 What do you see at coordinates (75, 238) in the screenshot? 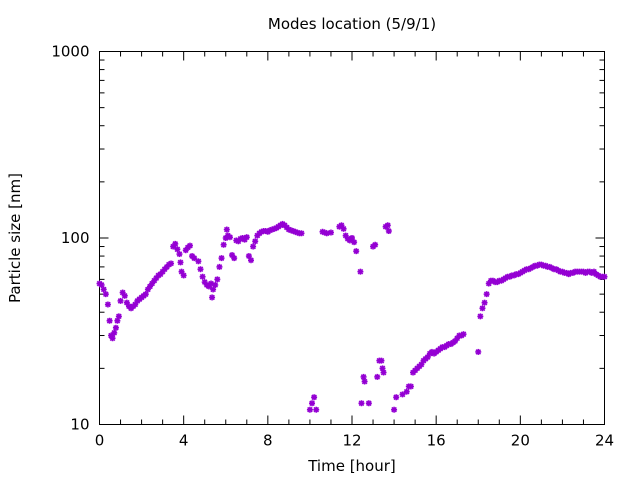
I see `y-tick-label: 100` at bounding box center [75, 238].